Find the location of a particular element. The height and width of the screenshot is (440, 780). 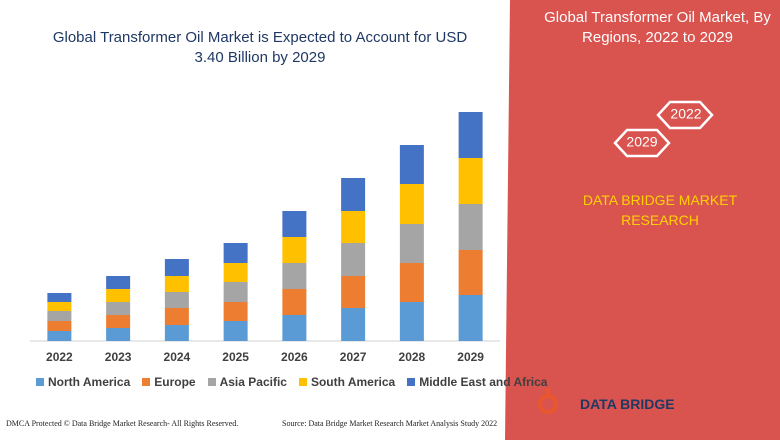

x-tick-label: 2027 is located at coordinates (353, 357).